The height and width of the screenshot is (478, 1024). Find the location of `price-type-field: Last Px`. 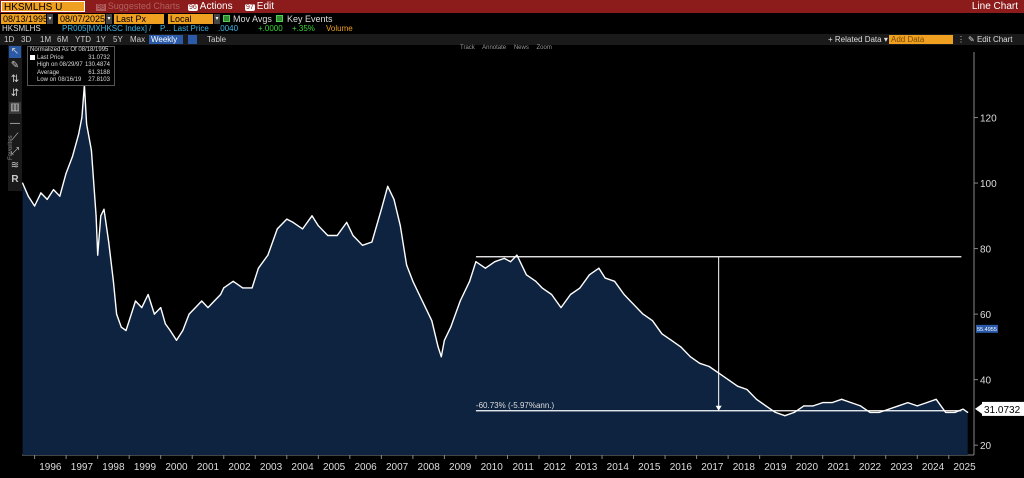

price-type-field: Last Px is located at coordinates (139, 19).